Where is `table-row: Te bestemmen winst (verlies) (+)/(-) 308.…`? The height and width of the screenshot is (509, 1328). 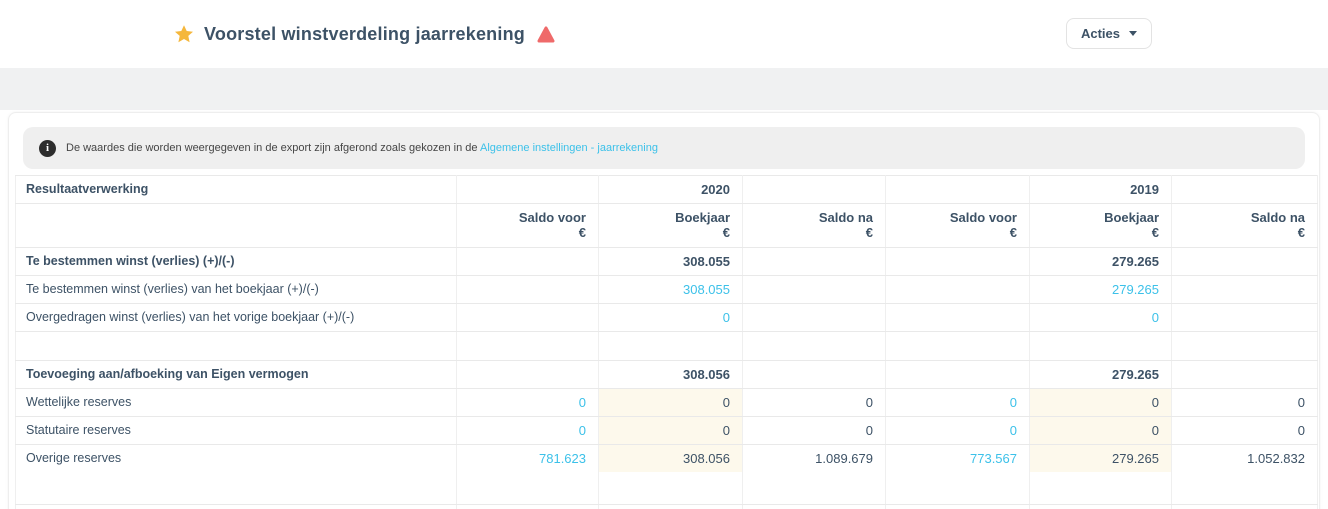 table-row: Te bestemmen winst (verlies) (+)/(-) 308.… is located at coordinates (666, 261).